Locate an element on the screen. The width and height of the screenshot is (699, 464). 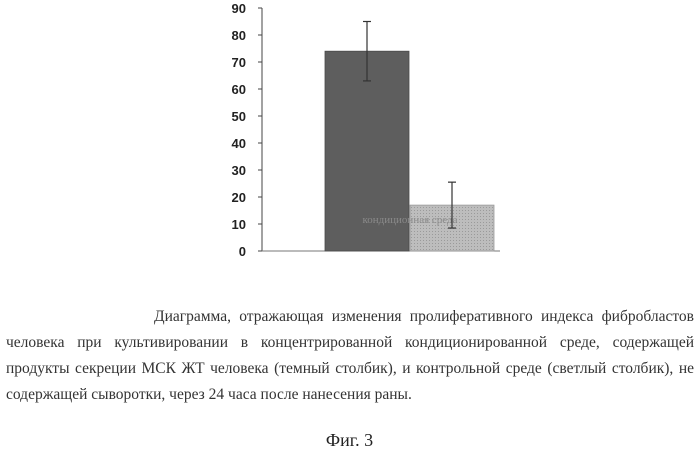
y-tick-label: 40 is located at coordinates (239, 143).